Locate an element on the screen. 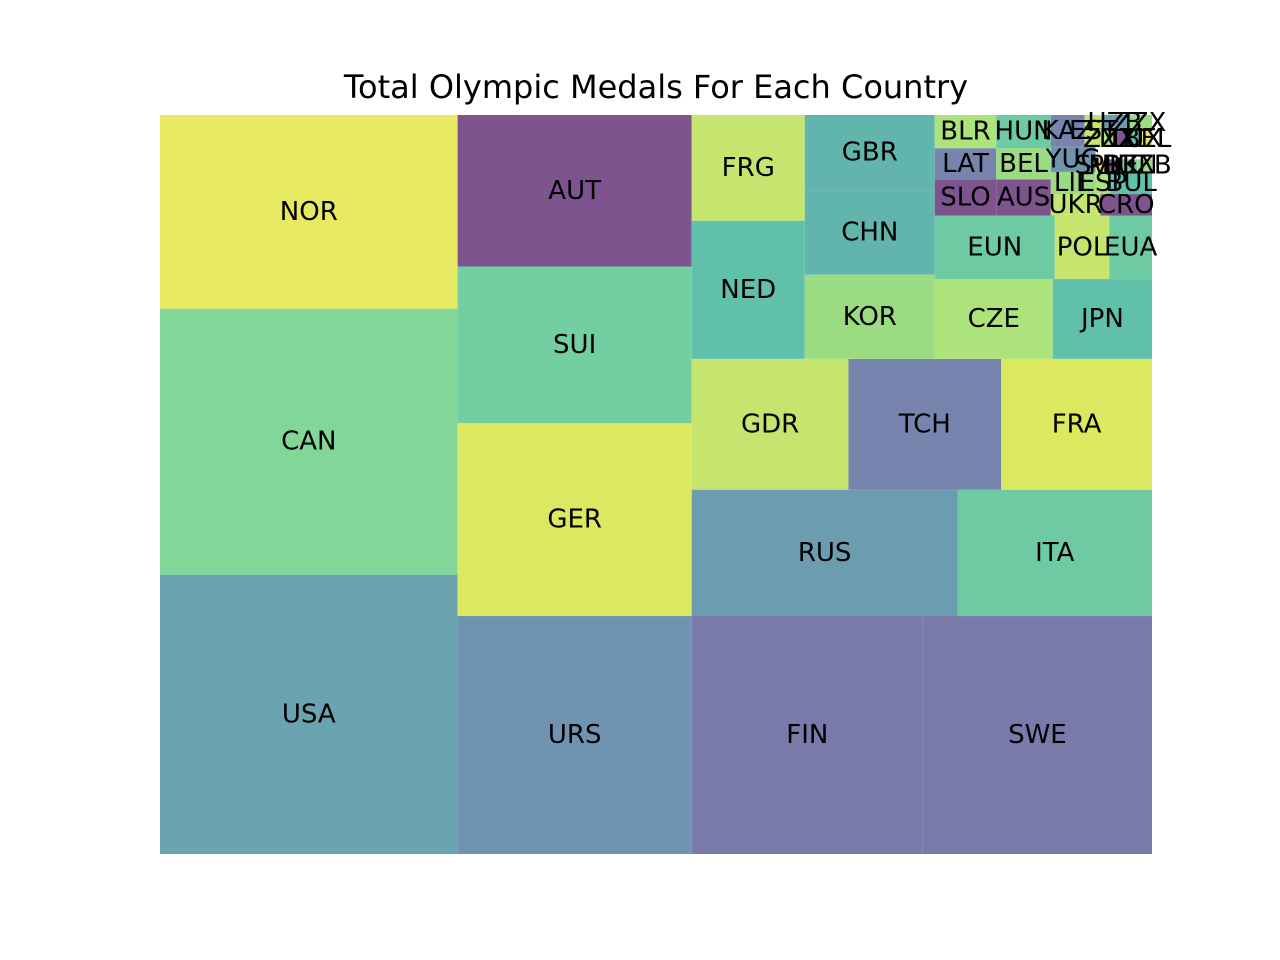 This screenshot has height=960, width=1280. treemap-label-ukr: UKR is located at coordinates (1076, 205).